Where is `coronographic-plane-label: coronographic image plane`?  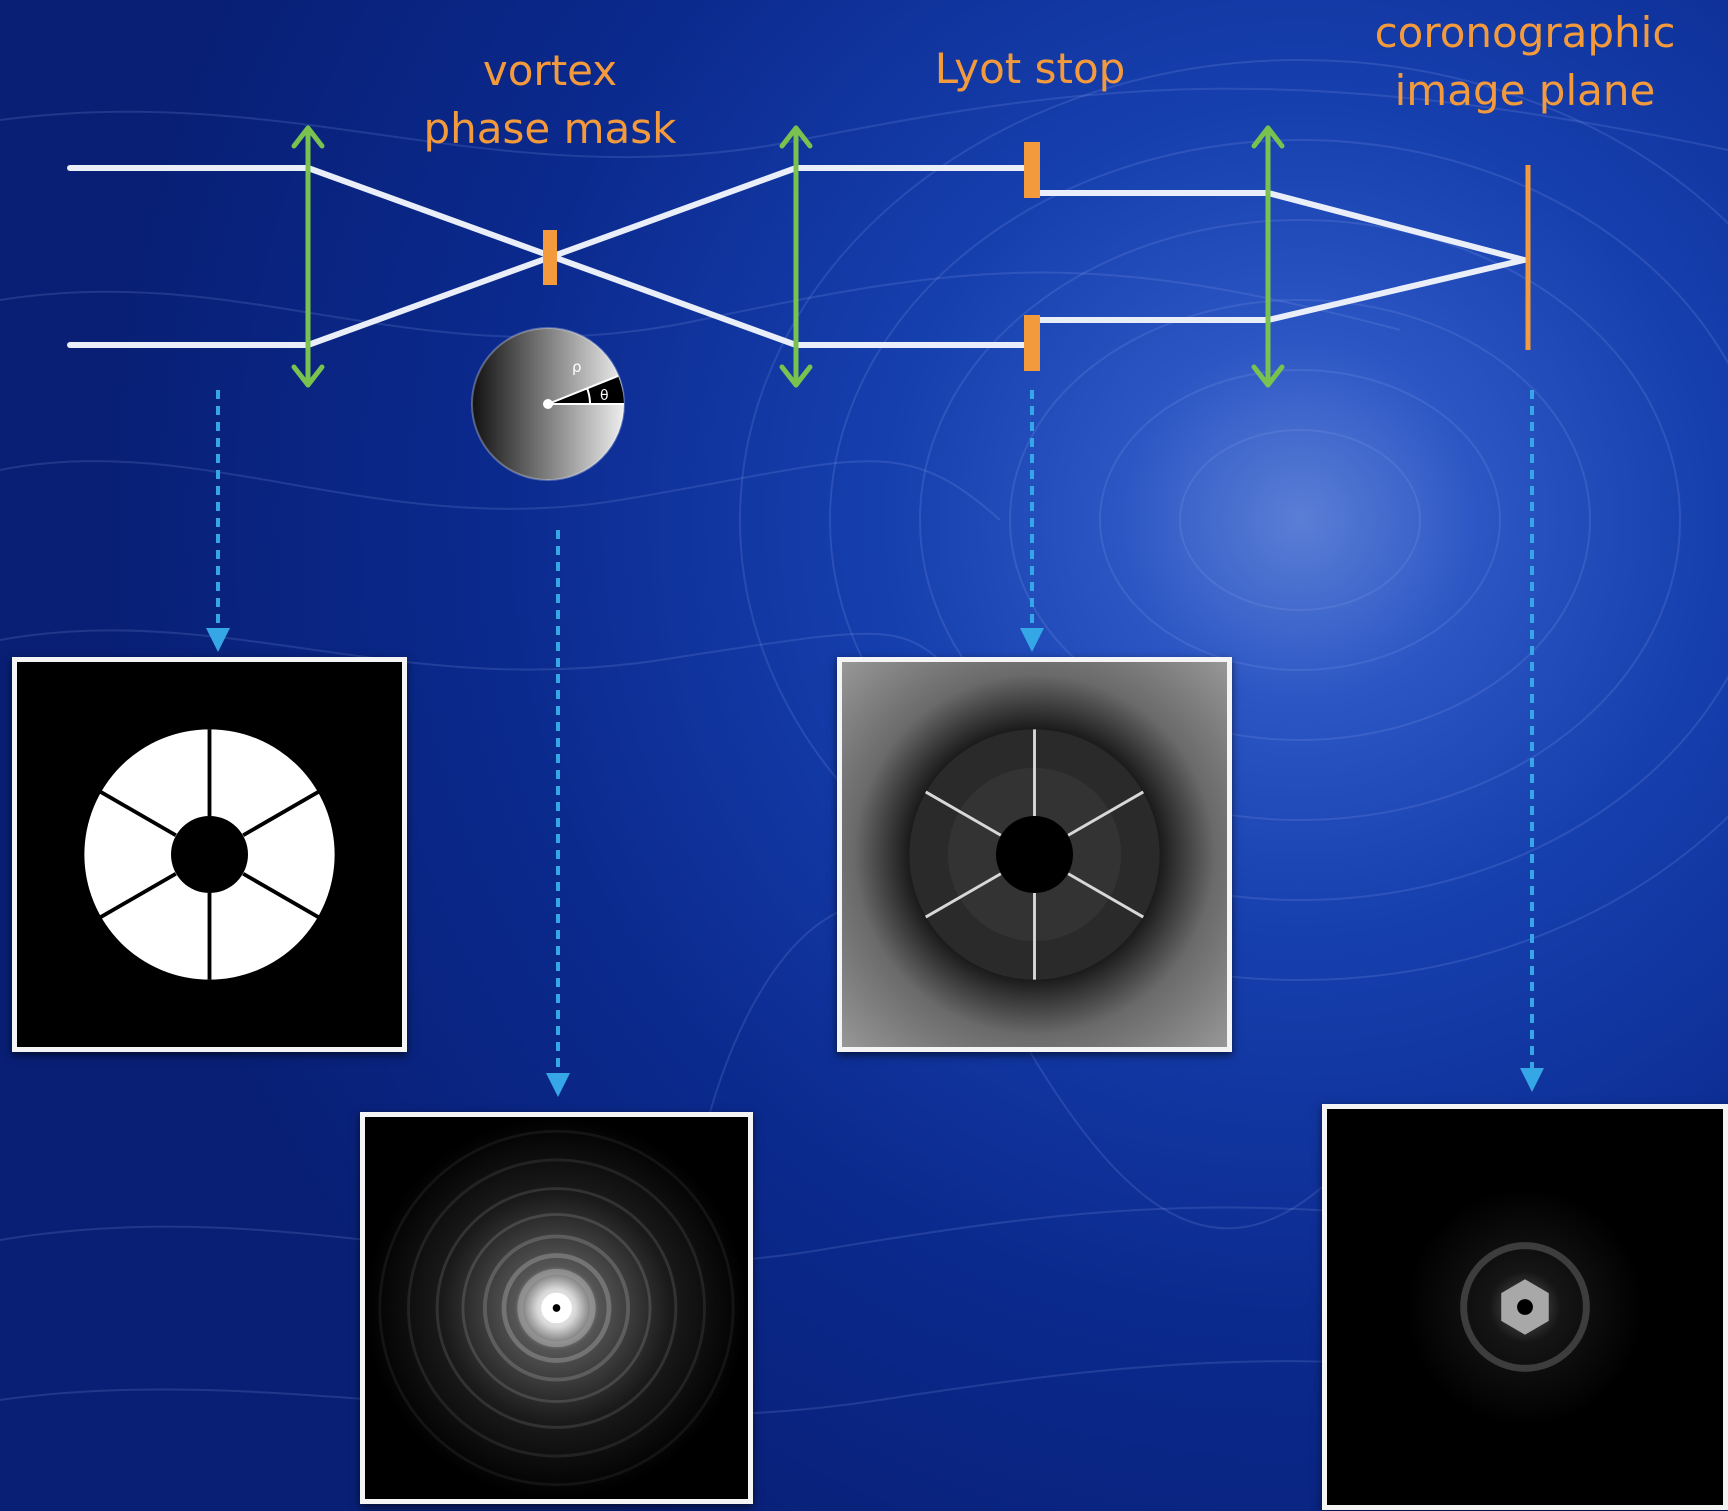 coronographic-plane-label: coronographic image plane is located at coordinates (1525, 62).